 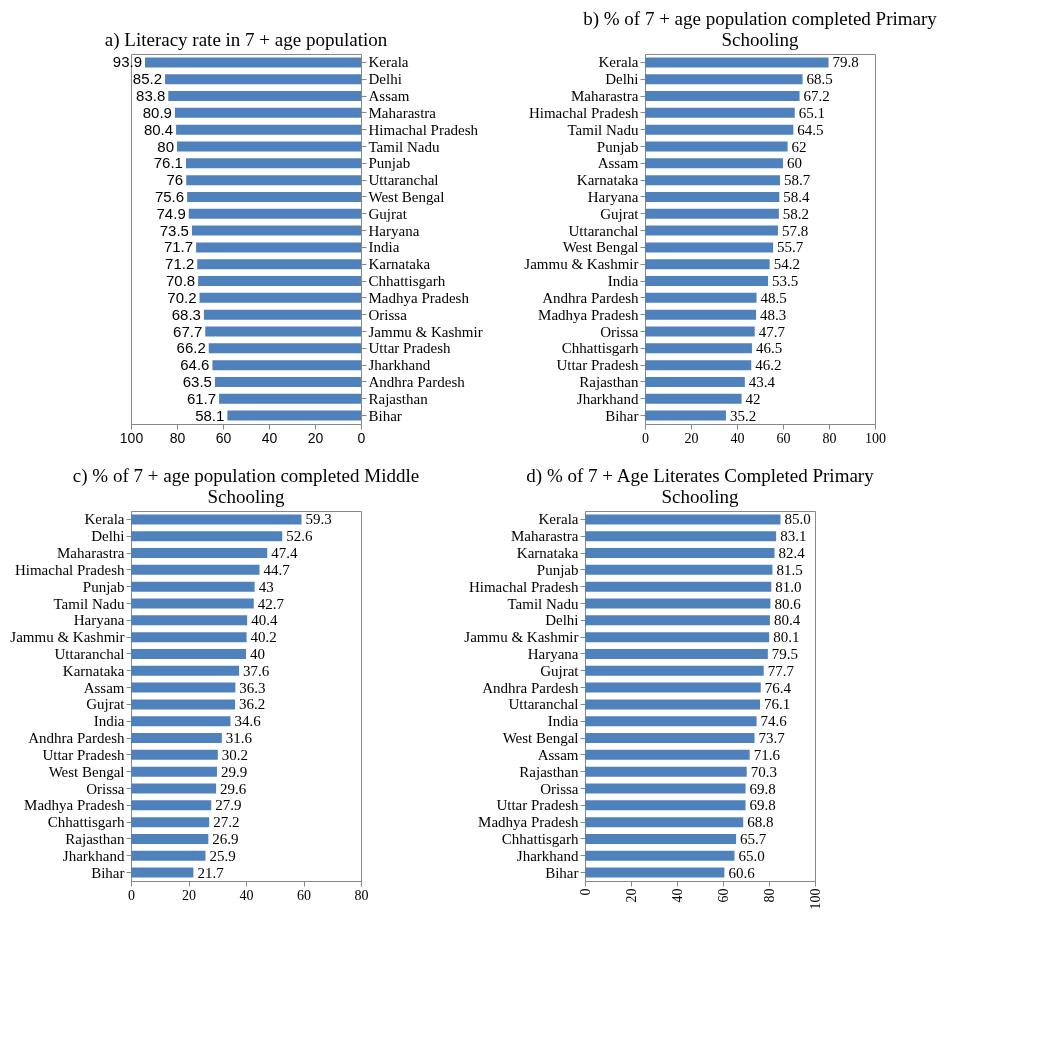 What do you see at coordinates (600, 247) in the screenshot?
I see `y-tick-label: West Bengal` at bounding box center [600, 247].